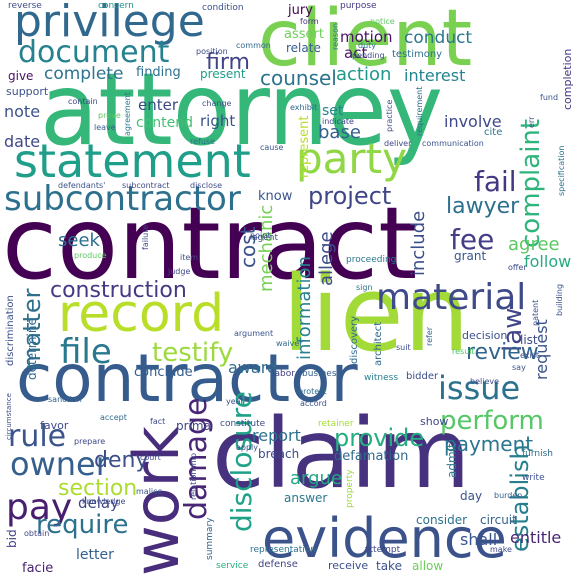 Image resolution: width=576 pixels, height=576 pixels. I want to click on word-judge: judge, so click(179, 271).